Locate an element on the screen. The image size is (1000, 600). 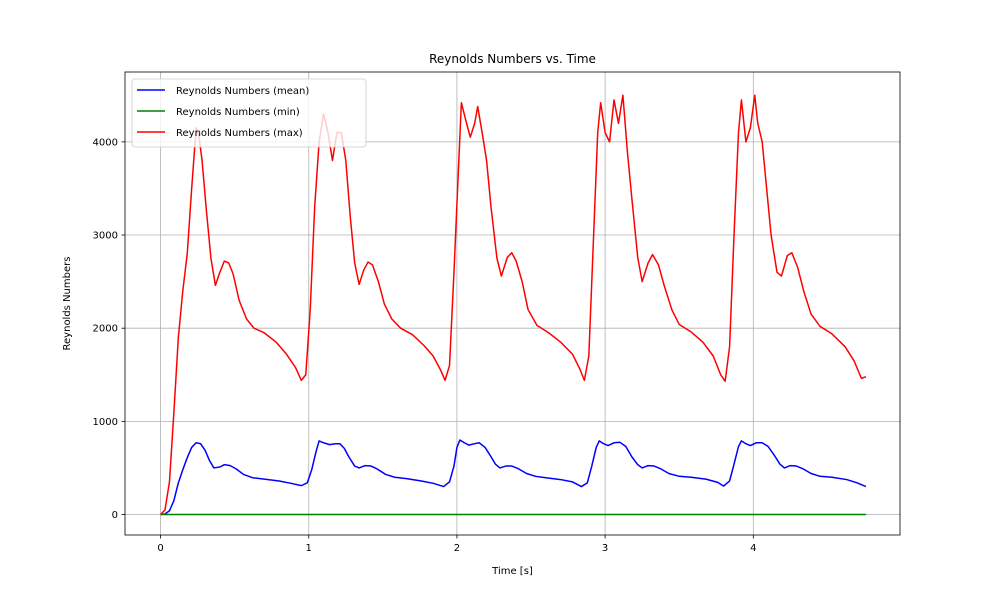
y-axis-label: Reynolds Numbers is located at coordinates (67, 304).